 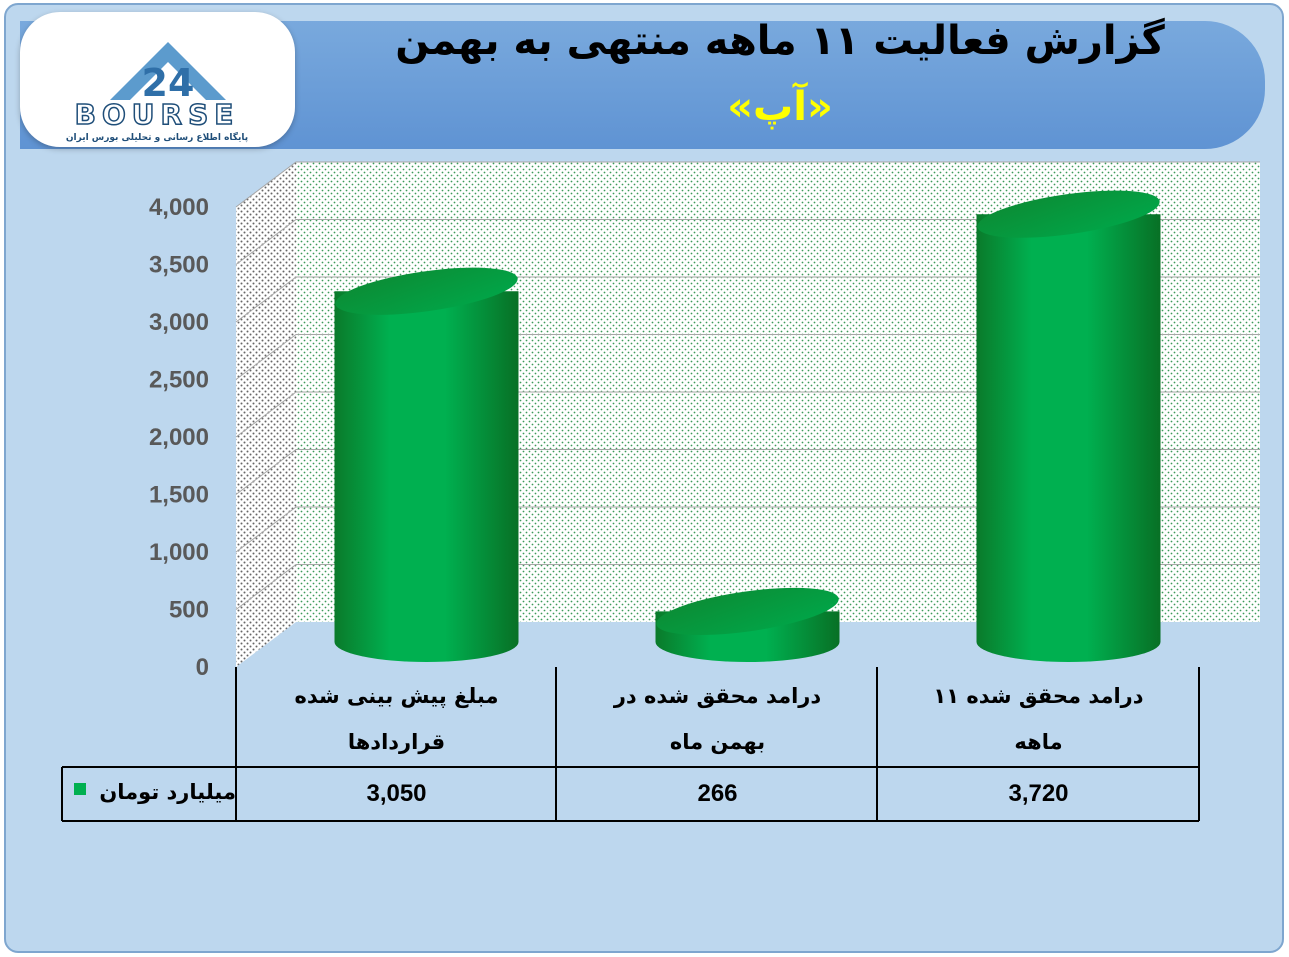 What do you see at coordinates (780, 107) in the screenshot?
I see `chart-subtitle: «آپ»` at bounding box center [780, 107].